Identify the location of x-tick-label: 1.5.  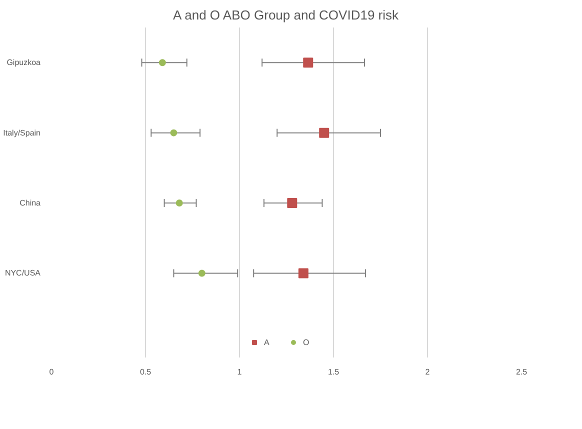
(334, 372).